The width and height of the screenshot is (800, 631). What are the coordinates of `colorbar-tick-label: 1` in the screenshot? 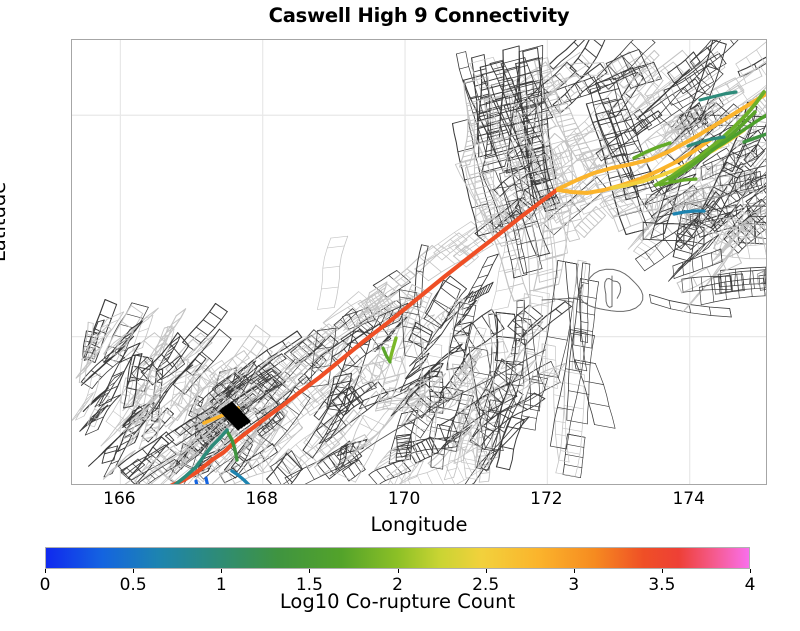 It's located at (221, 585).